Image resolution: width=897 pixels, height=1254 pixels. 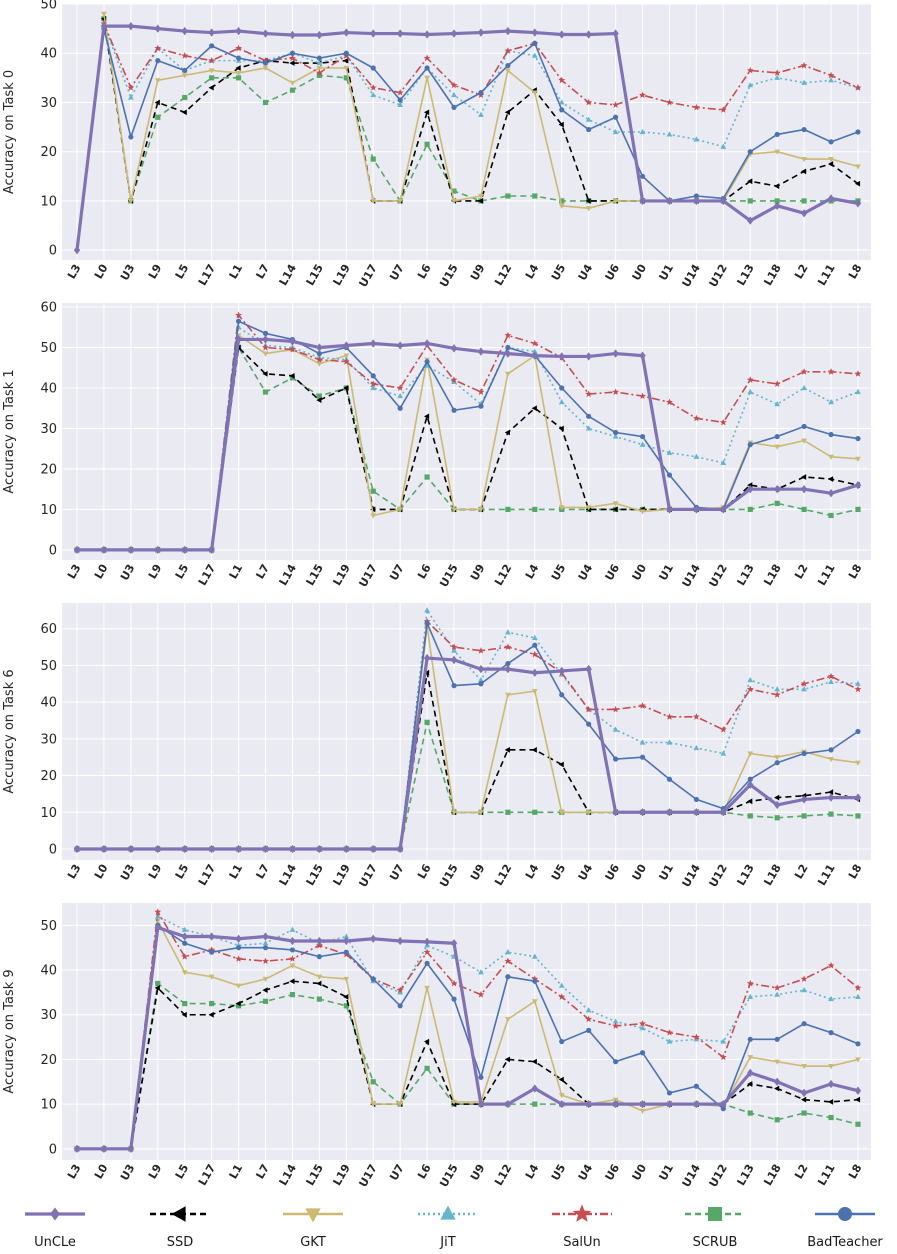 What do you see at coordinates (801, 1171) in the screenshot?
I see `x-tick-label: L2` at bounding box center [801, 1171].